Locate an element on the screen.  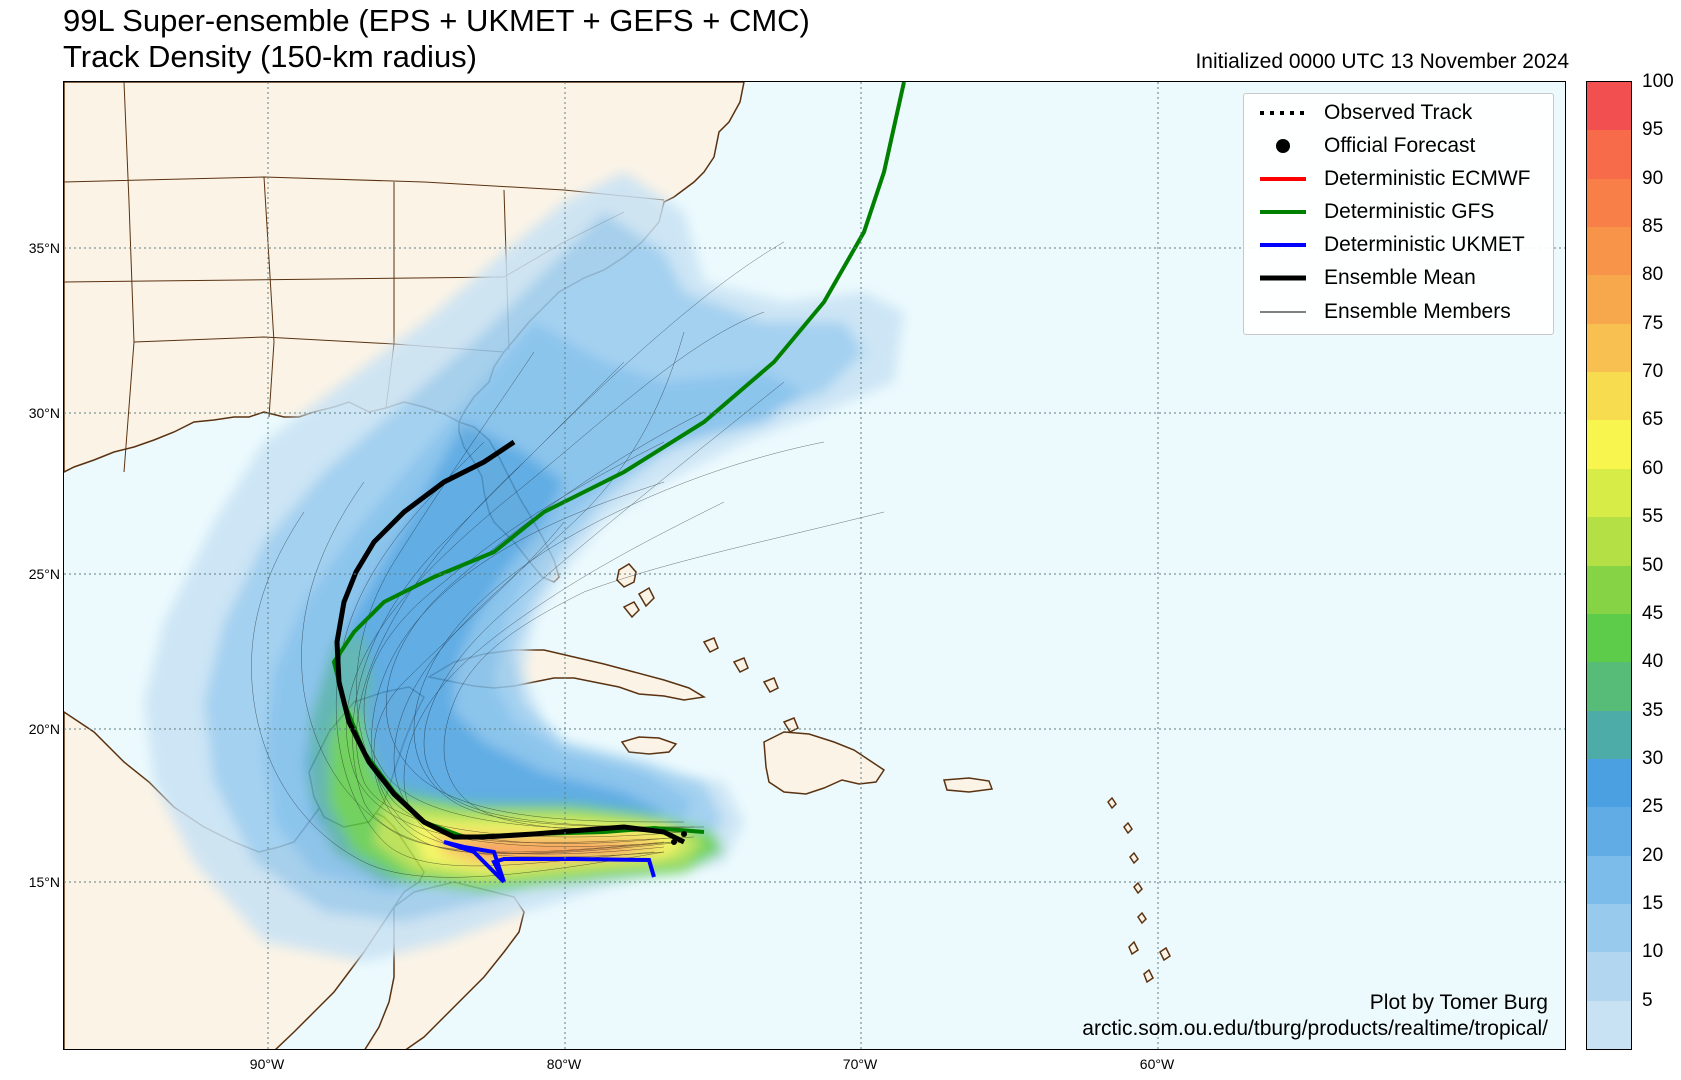
legend-label: Observed Track is located at coordinates (1398, 112).